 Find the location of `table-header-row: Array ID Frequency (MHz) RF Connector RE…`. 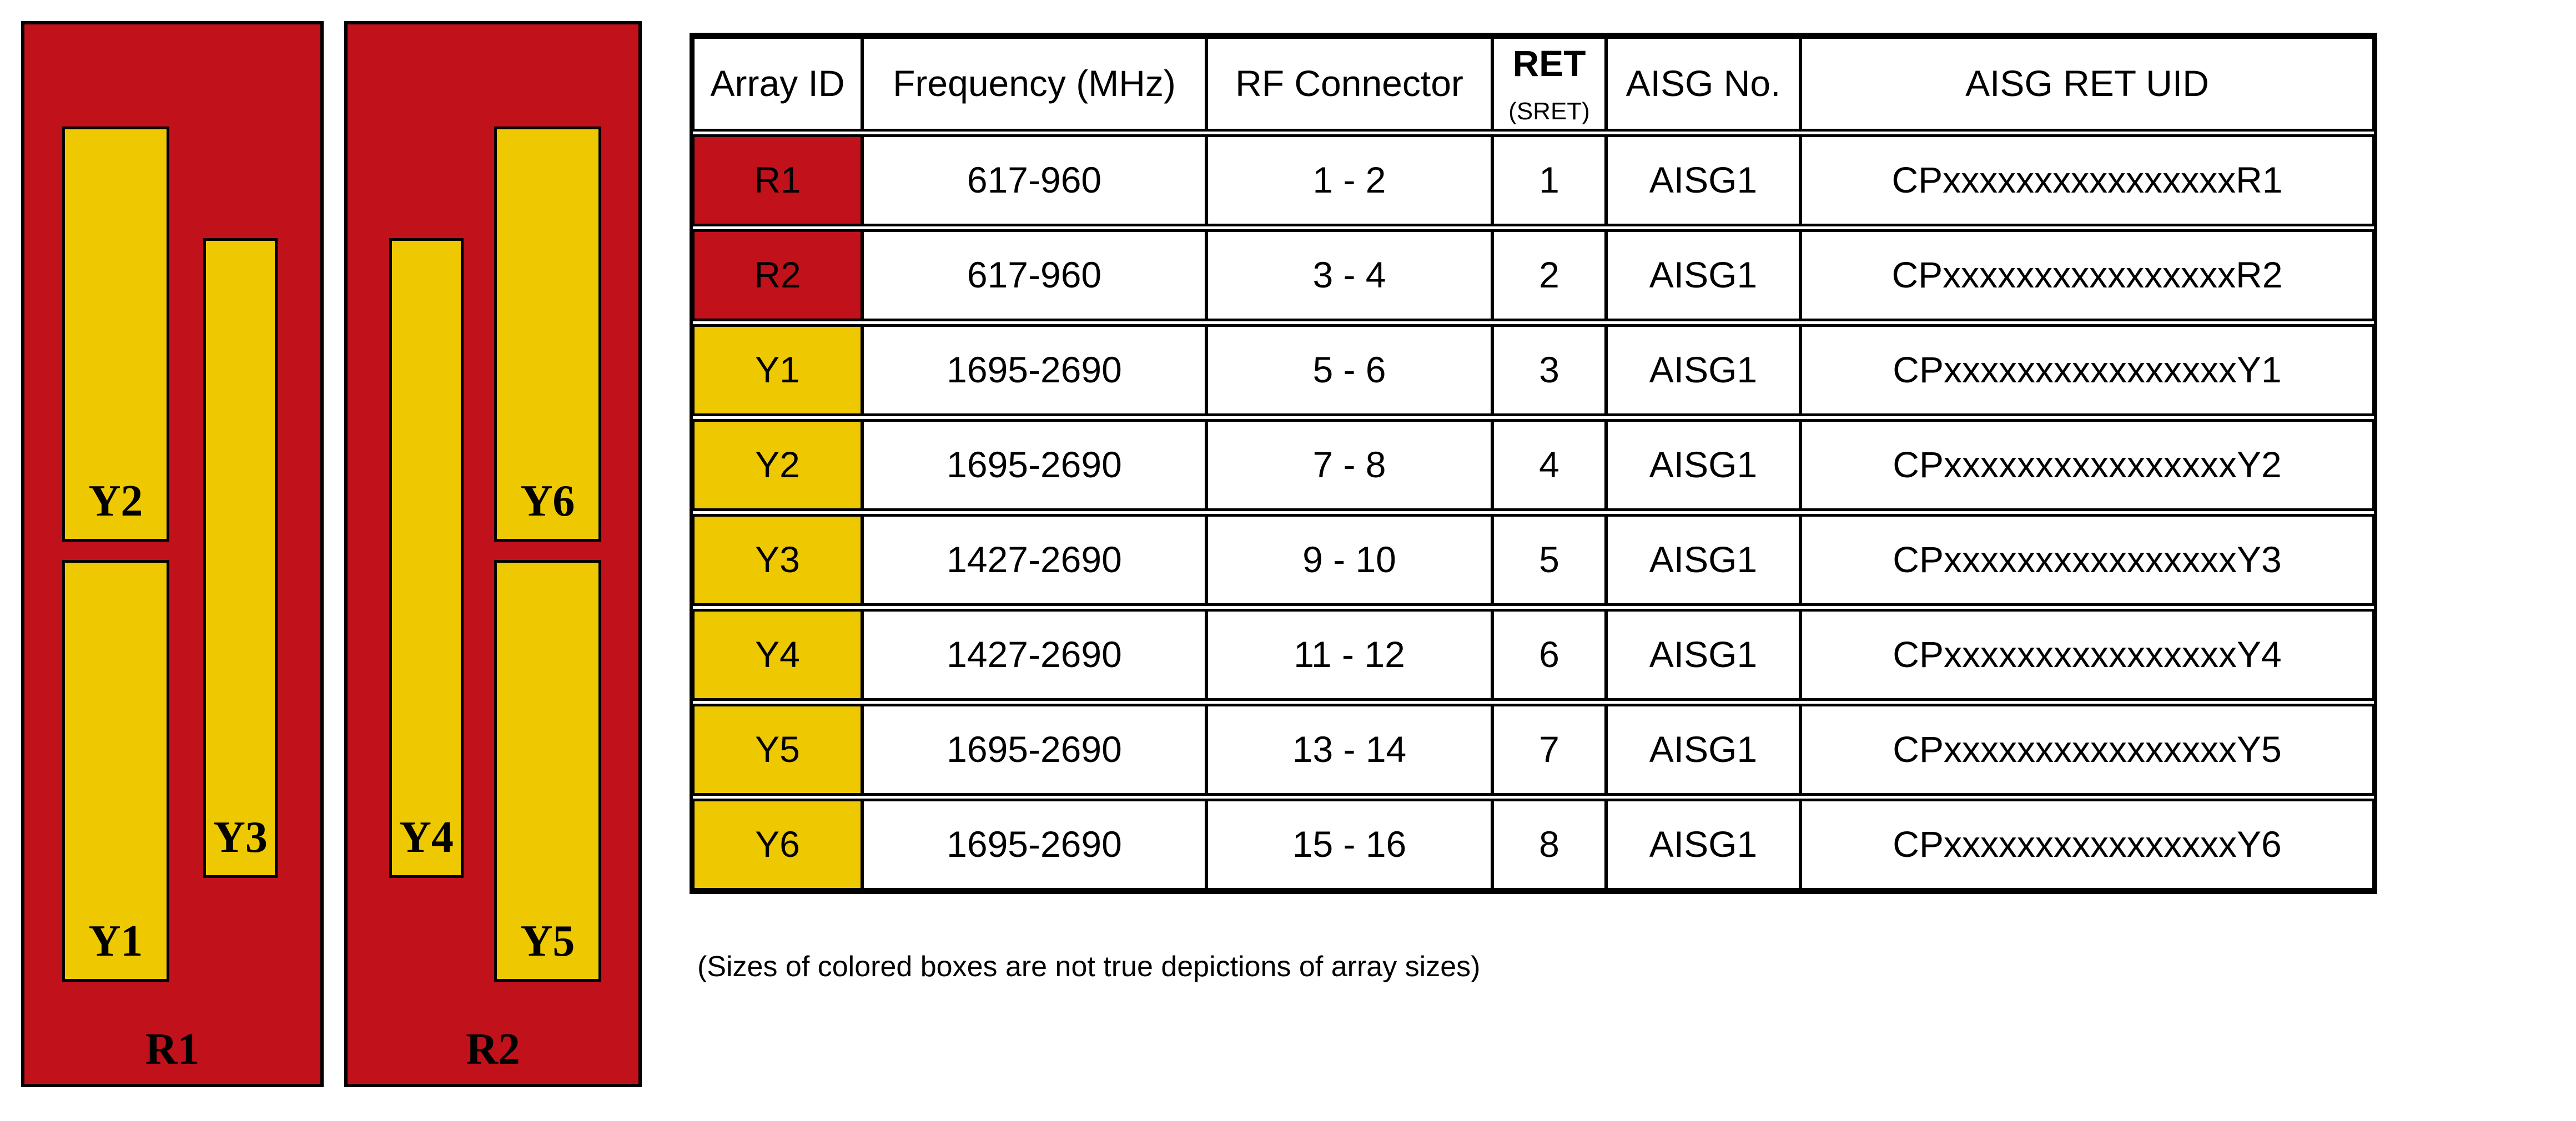

table-header-row: Array ID Frequency (MHz) RF Connector RE… is located at coordinates (1534, 84).